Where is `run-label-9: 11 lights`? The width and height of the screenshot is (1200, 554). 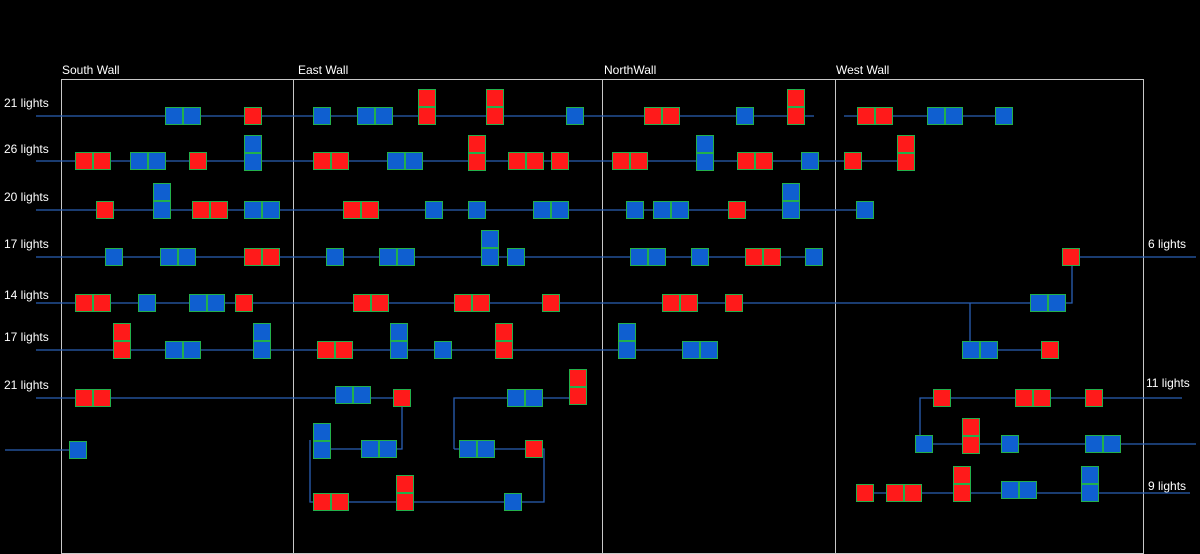
run-label-9: 11 lights is located at coordinates (1168, 383).